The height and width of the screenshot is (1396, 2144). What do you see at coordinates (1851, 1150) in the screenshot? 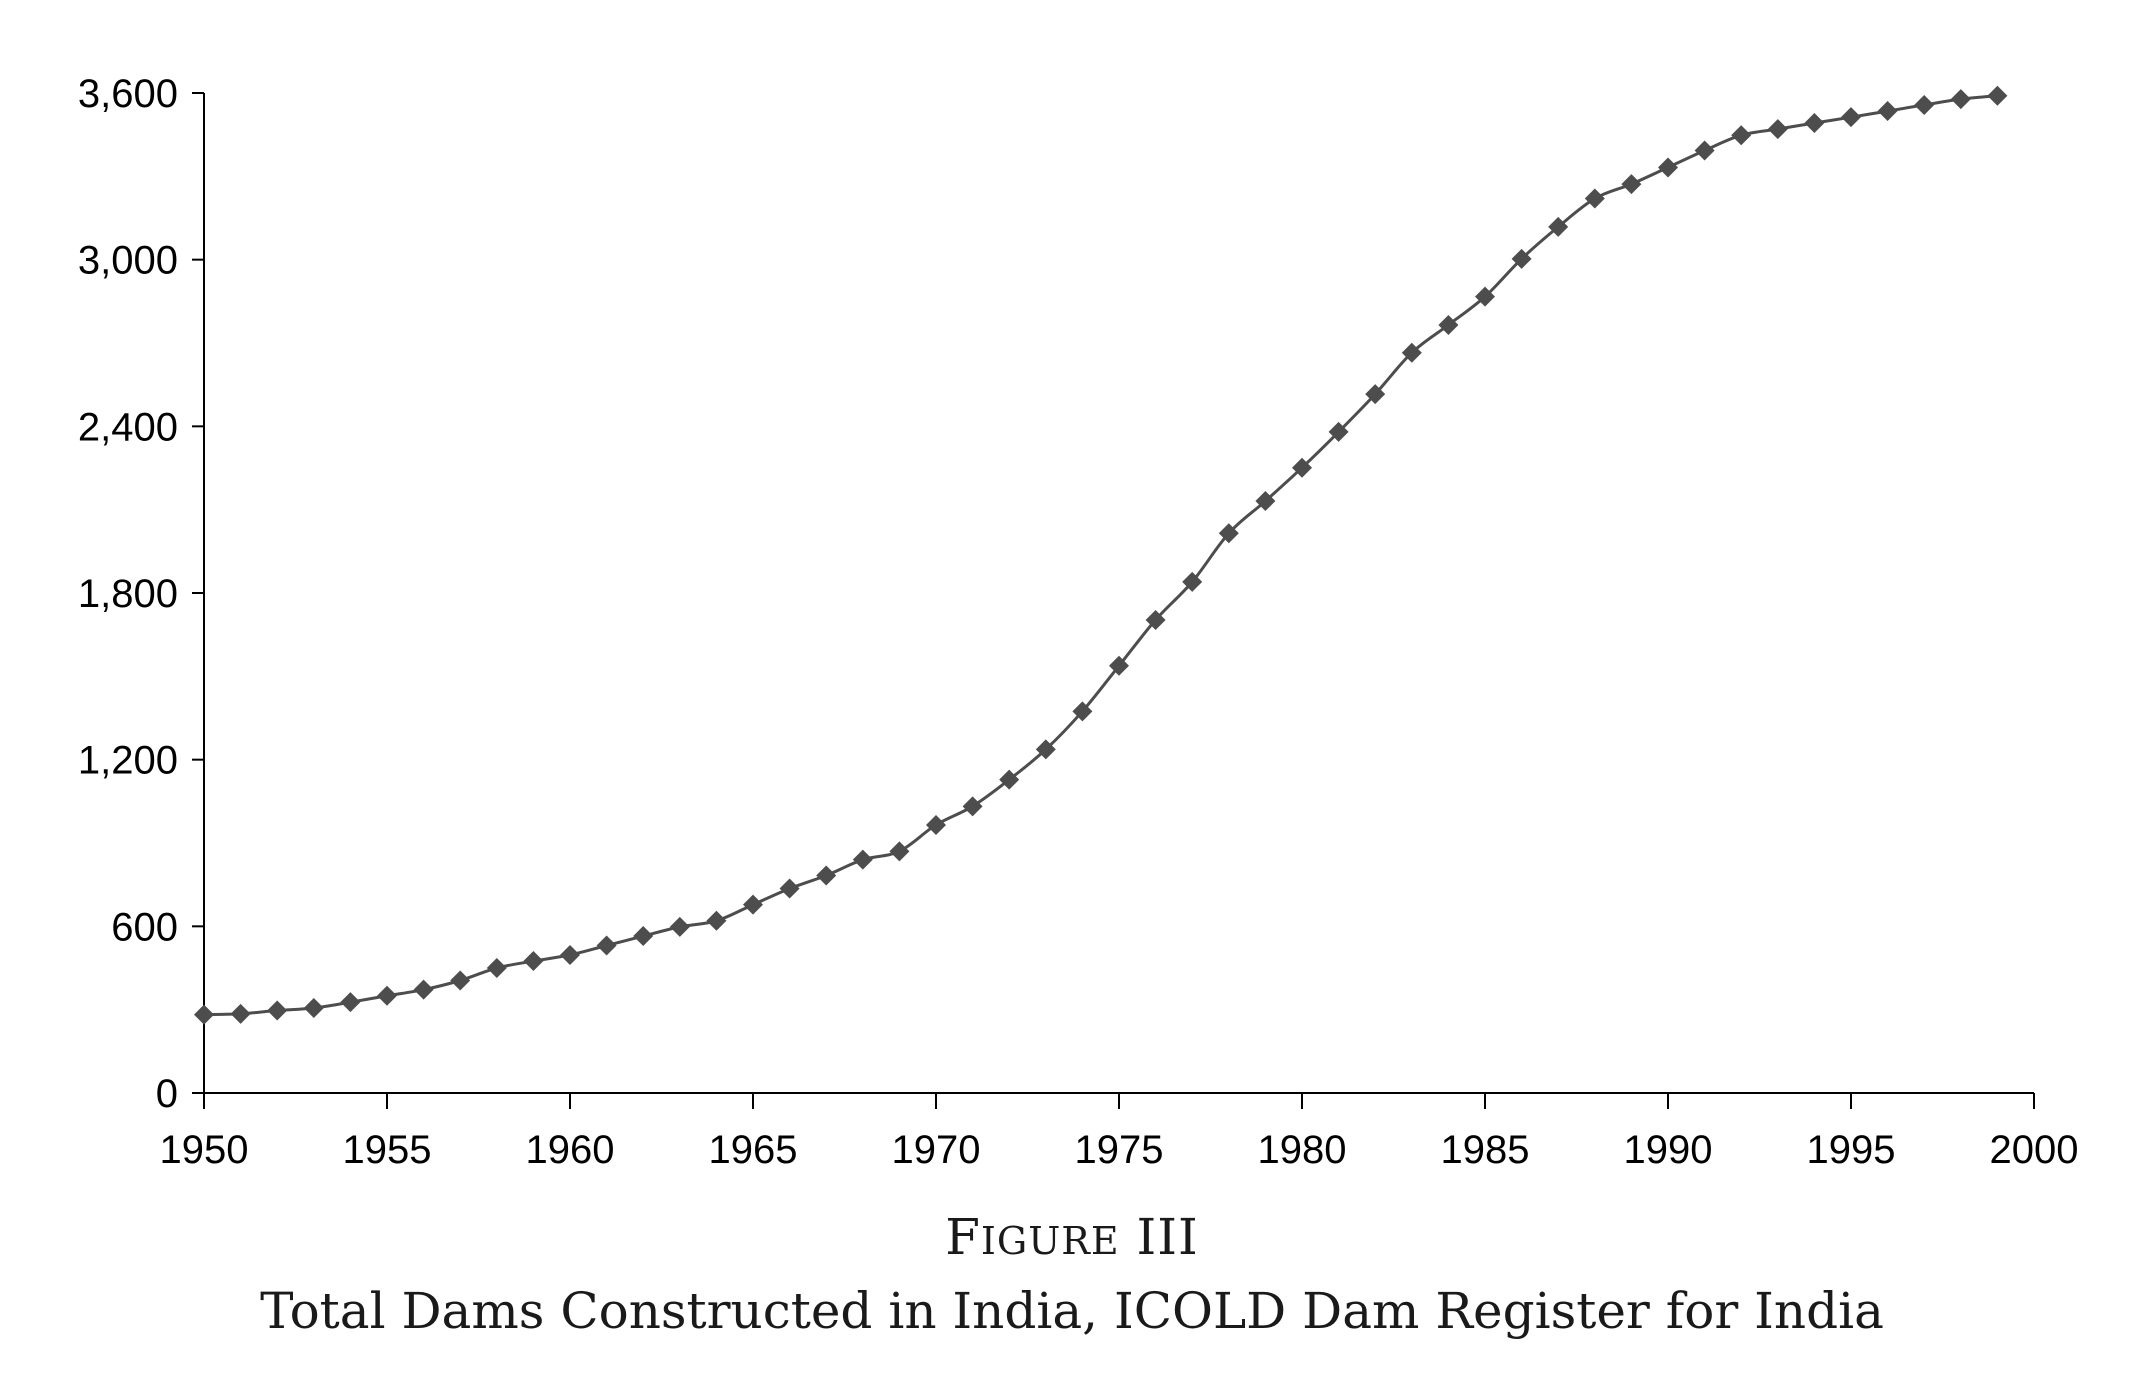
I see `x-tick-label: 1995` at bounding box center [1851, 1150].